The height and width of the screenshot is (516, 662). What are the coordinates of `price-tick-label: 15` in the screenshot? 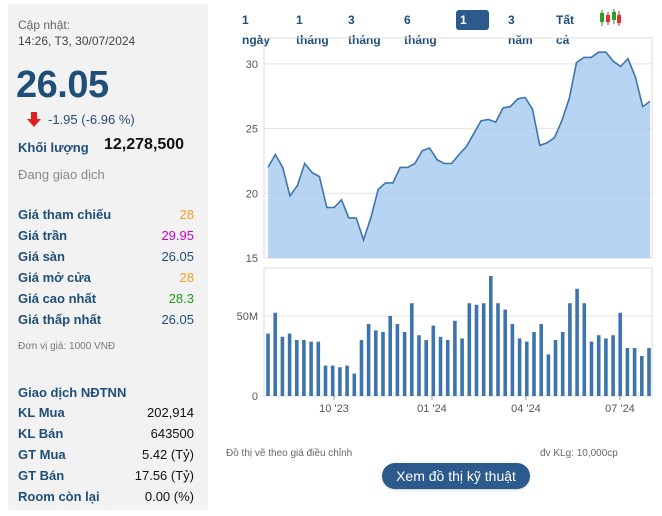 It's located at (252, 259).